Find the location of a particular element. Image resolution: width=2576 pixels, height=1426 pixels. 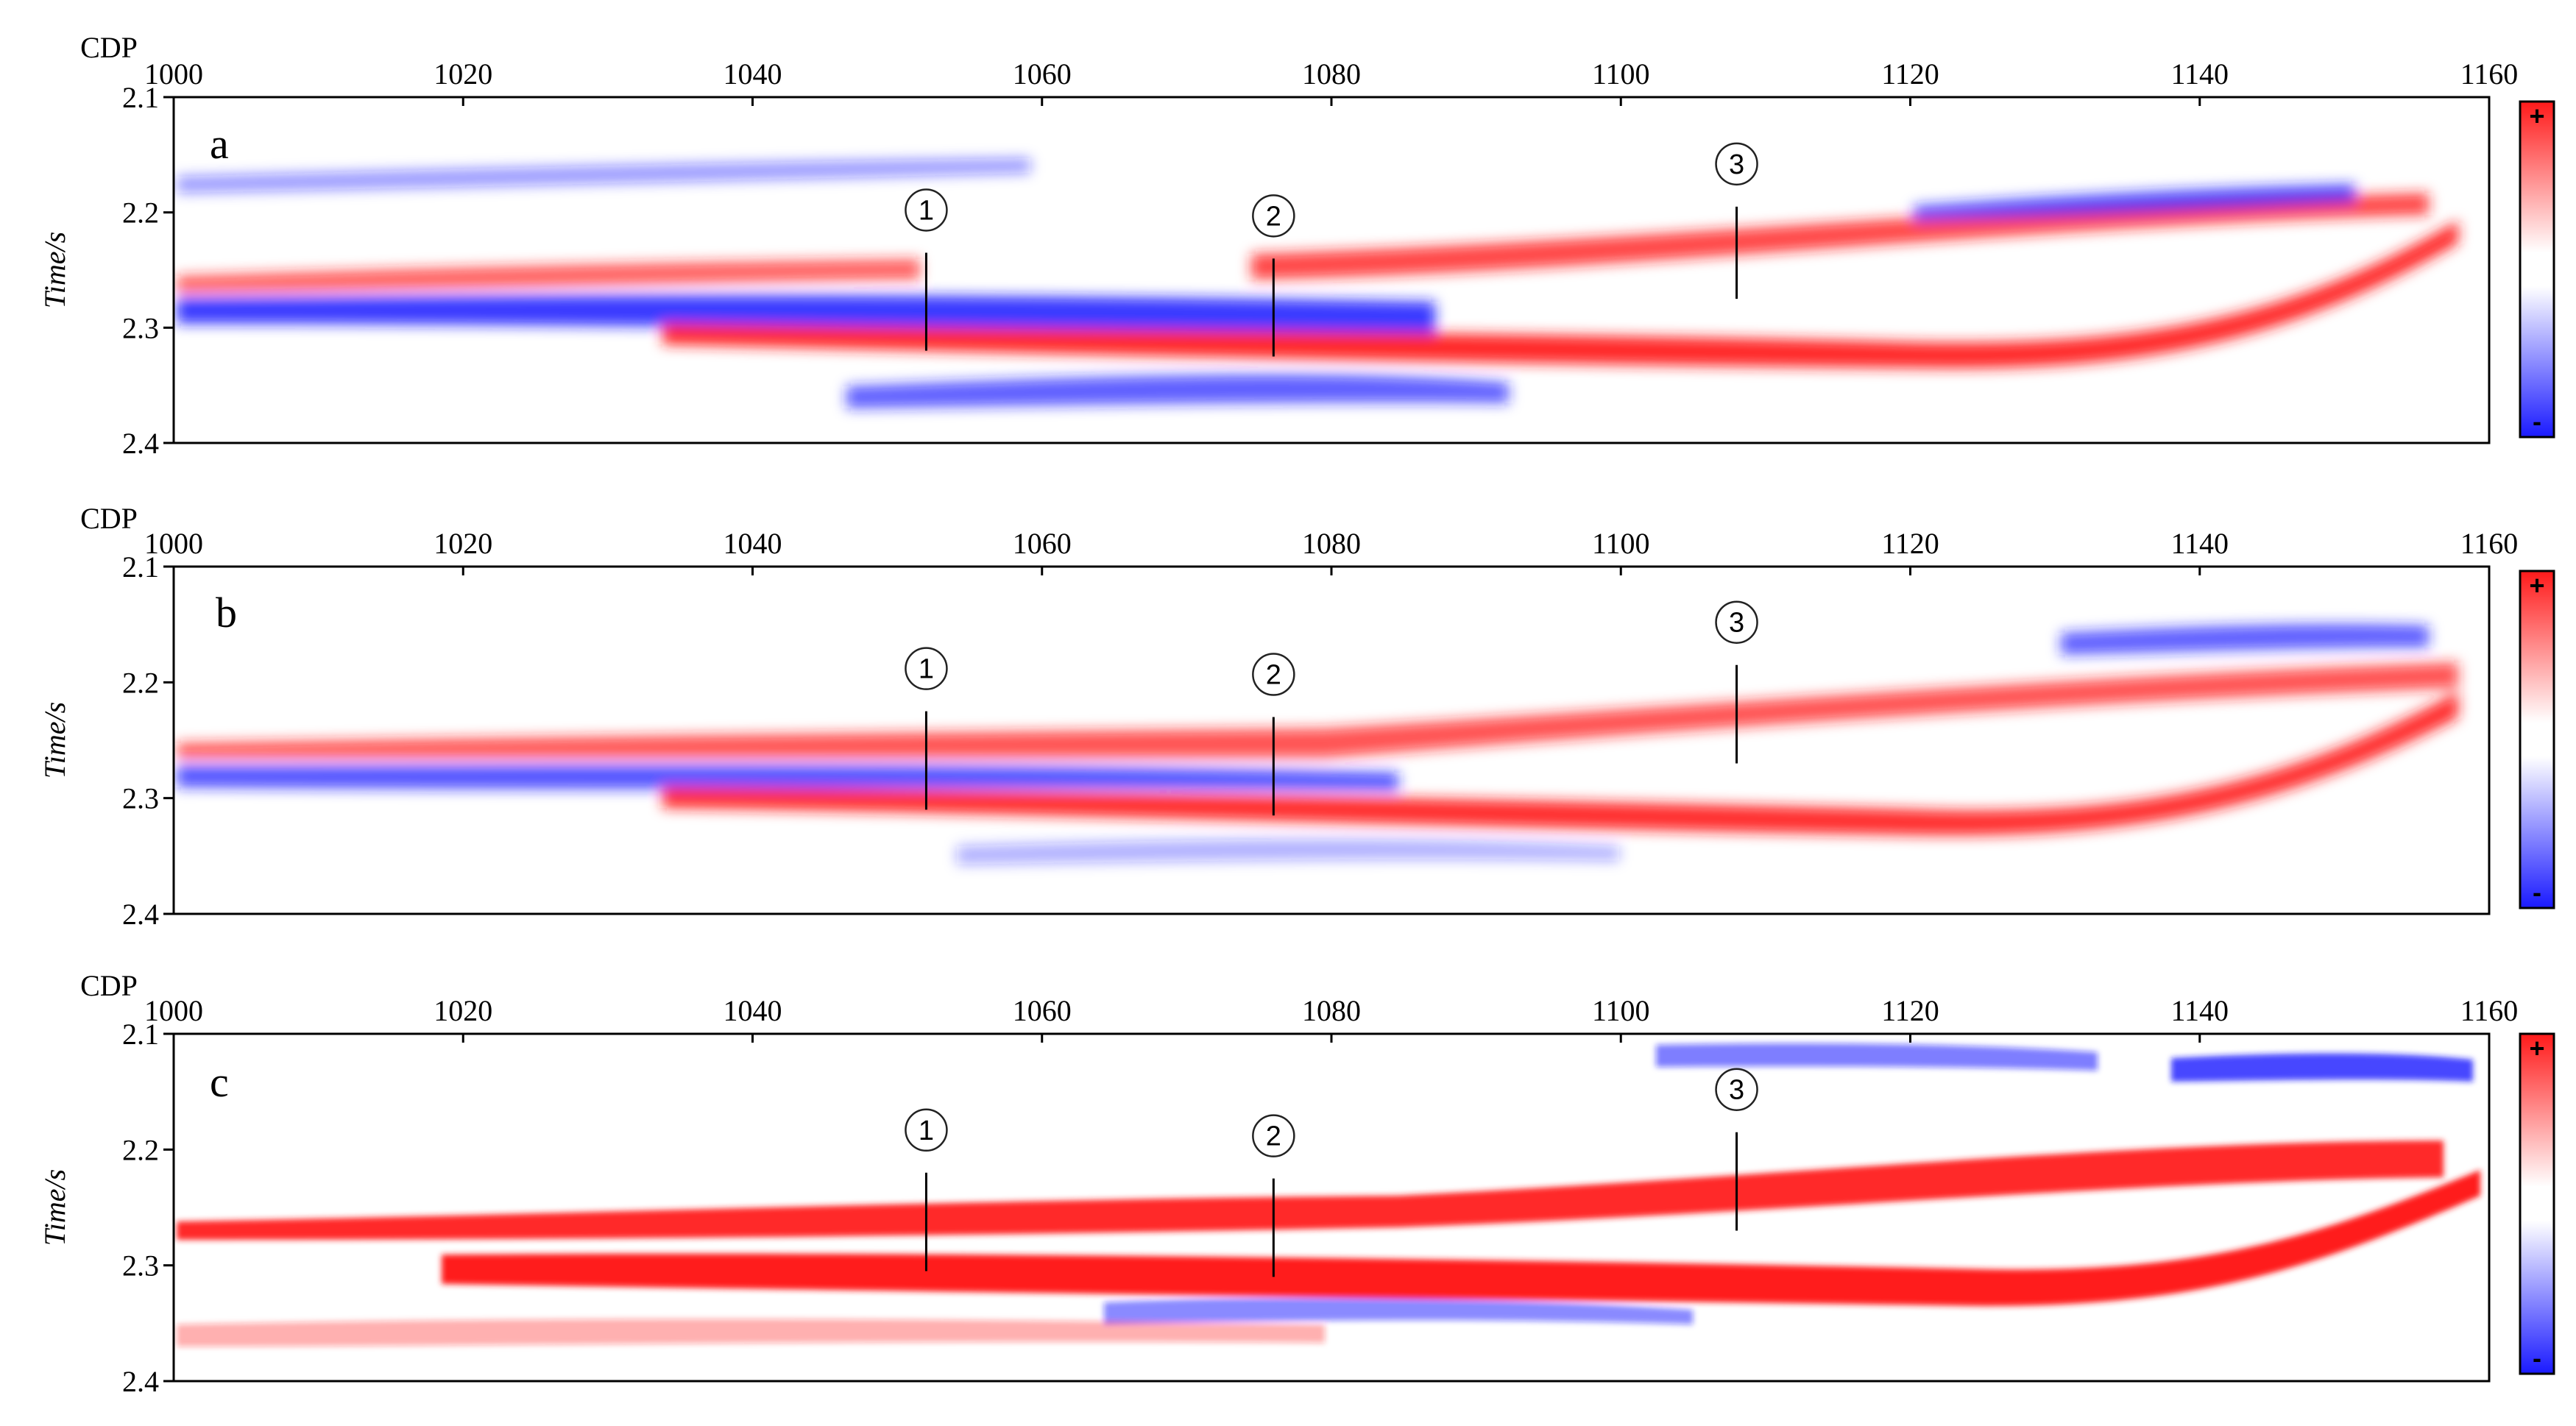

y-axis-label-b: Time/s is located at coordinates (54, 740).